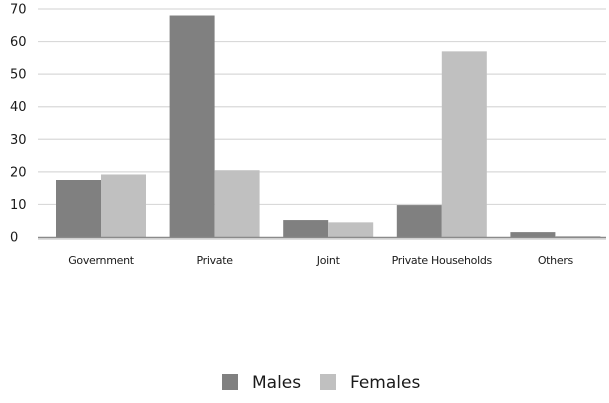 The image size is (609, 403). Describe the element at coordinates (322, 238) in the screenshot. I see `x-axis` at that location.